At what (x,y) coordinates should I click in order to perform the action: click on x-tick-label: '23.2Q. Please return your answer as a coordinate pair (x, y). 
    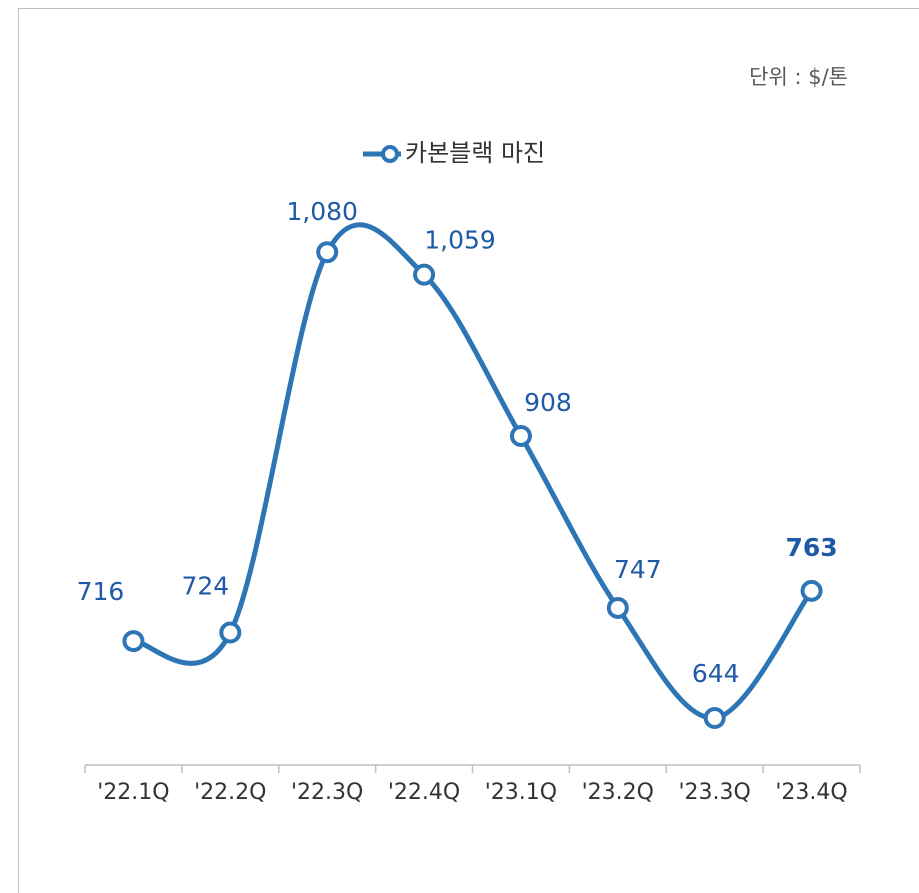
    Looking at the image, I should click on (618, 792).